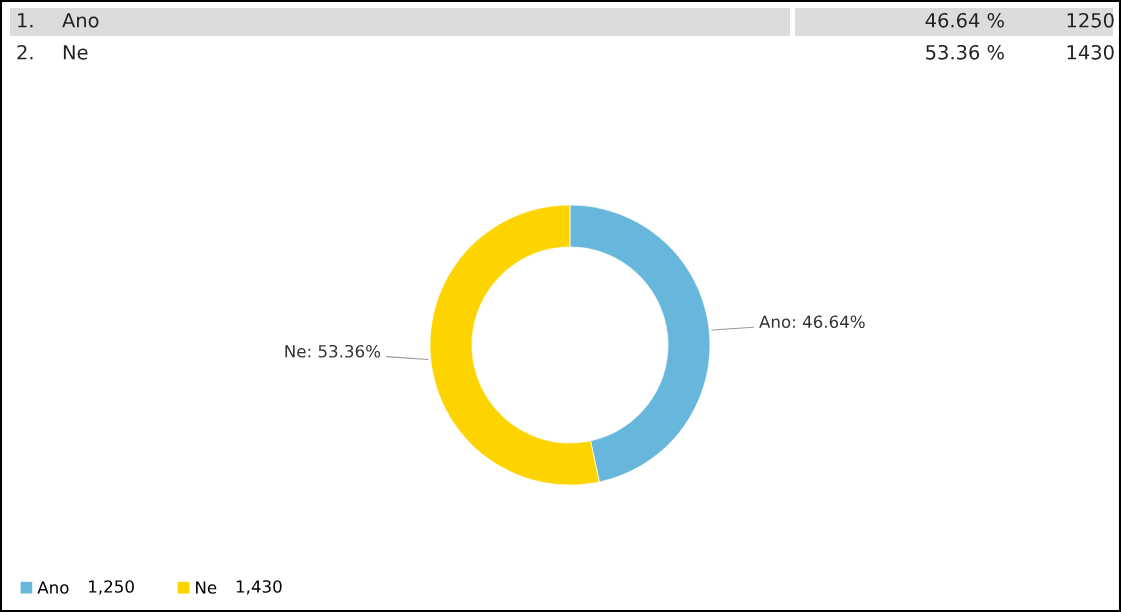  I want to click on text: 1., so click(25, 20).